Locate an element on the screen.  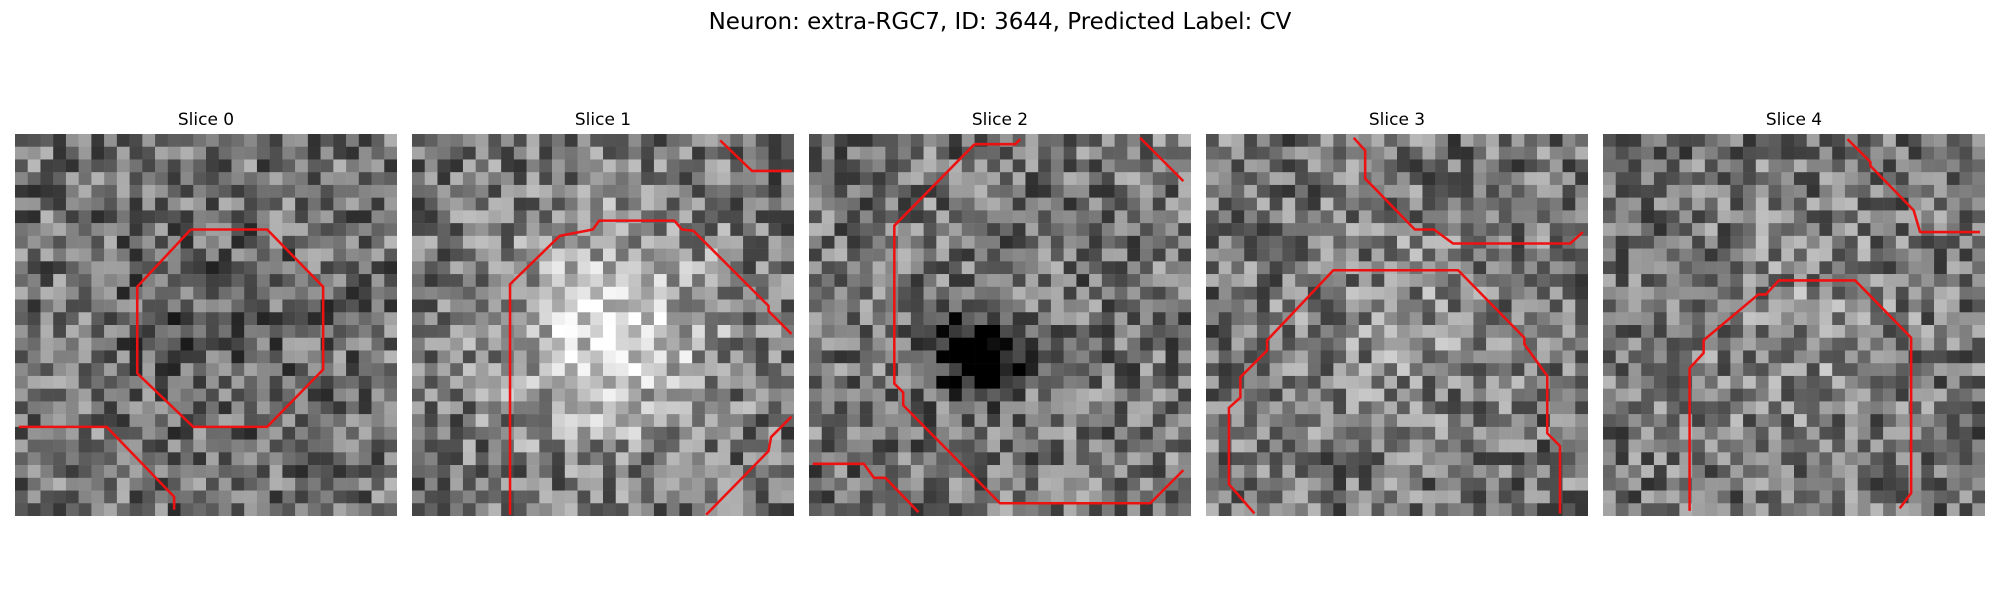
slice-0-pixels is located at coordinates (206, 325).